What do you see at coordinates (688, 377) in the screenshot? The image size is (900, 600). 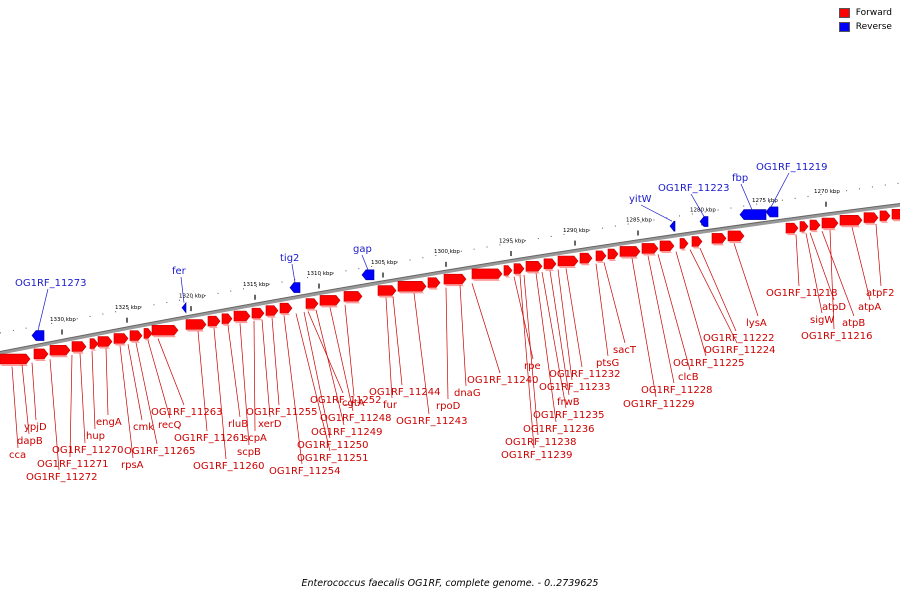 I see `forward-gene-label: clcB` at bounding box center [688, 377].